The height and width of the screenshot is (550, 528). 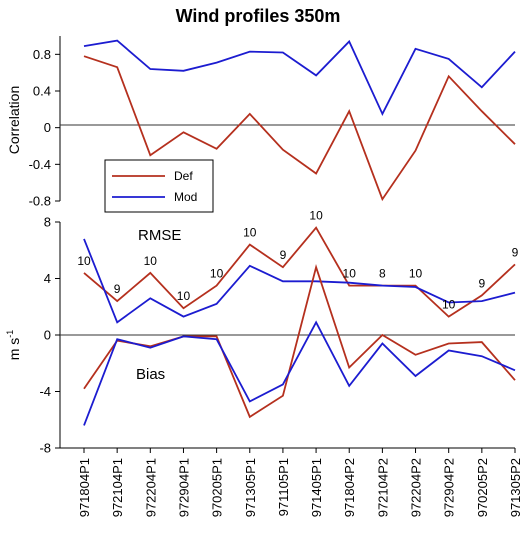 What do you see at coordinates (185, 197) in the screenshot?
I see `legend-mod-label: Mod` at bounding box center [185, 197].